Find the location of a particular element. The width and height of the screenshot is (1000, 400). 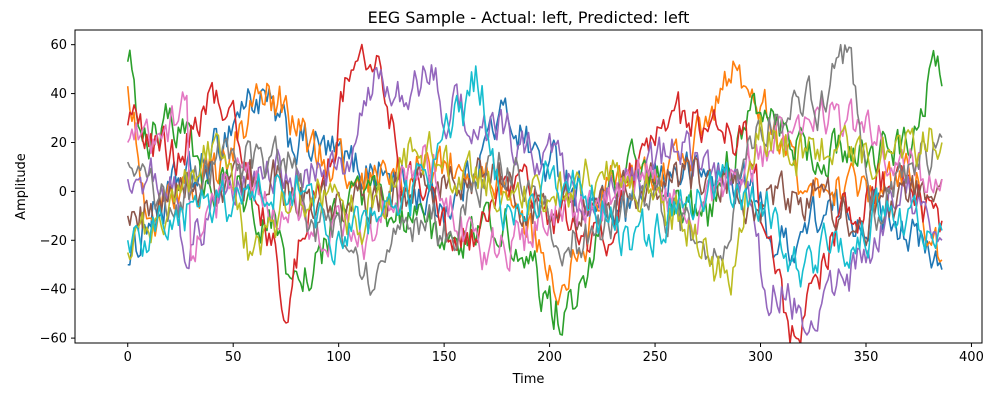

y-axis-label: Amplitude is located at coordinates (21, 186).